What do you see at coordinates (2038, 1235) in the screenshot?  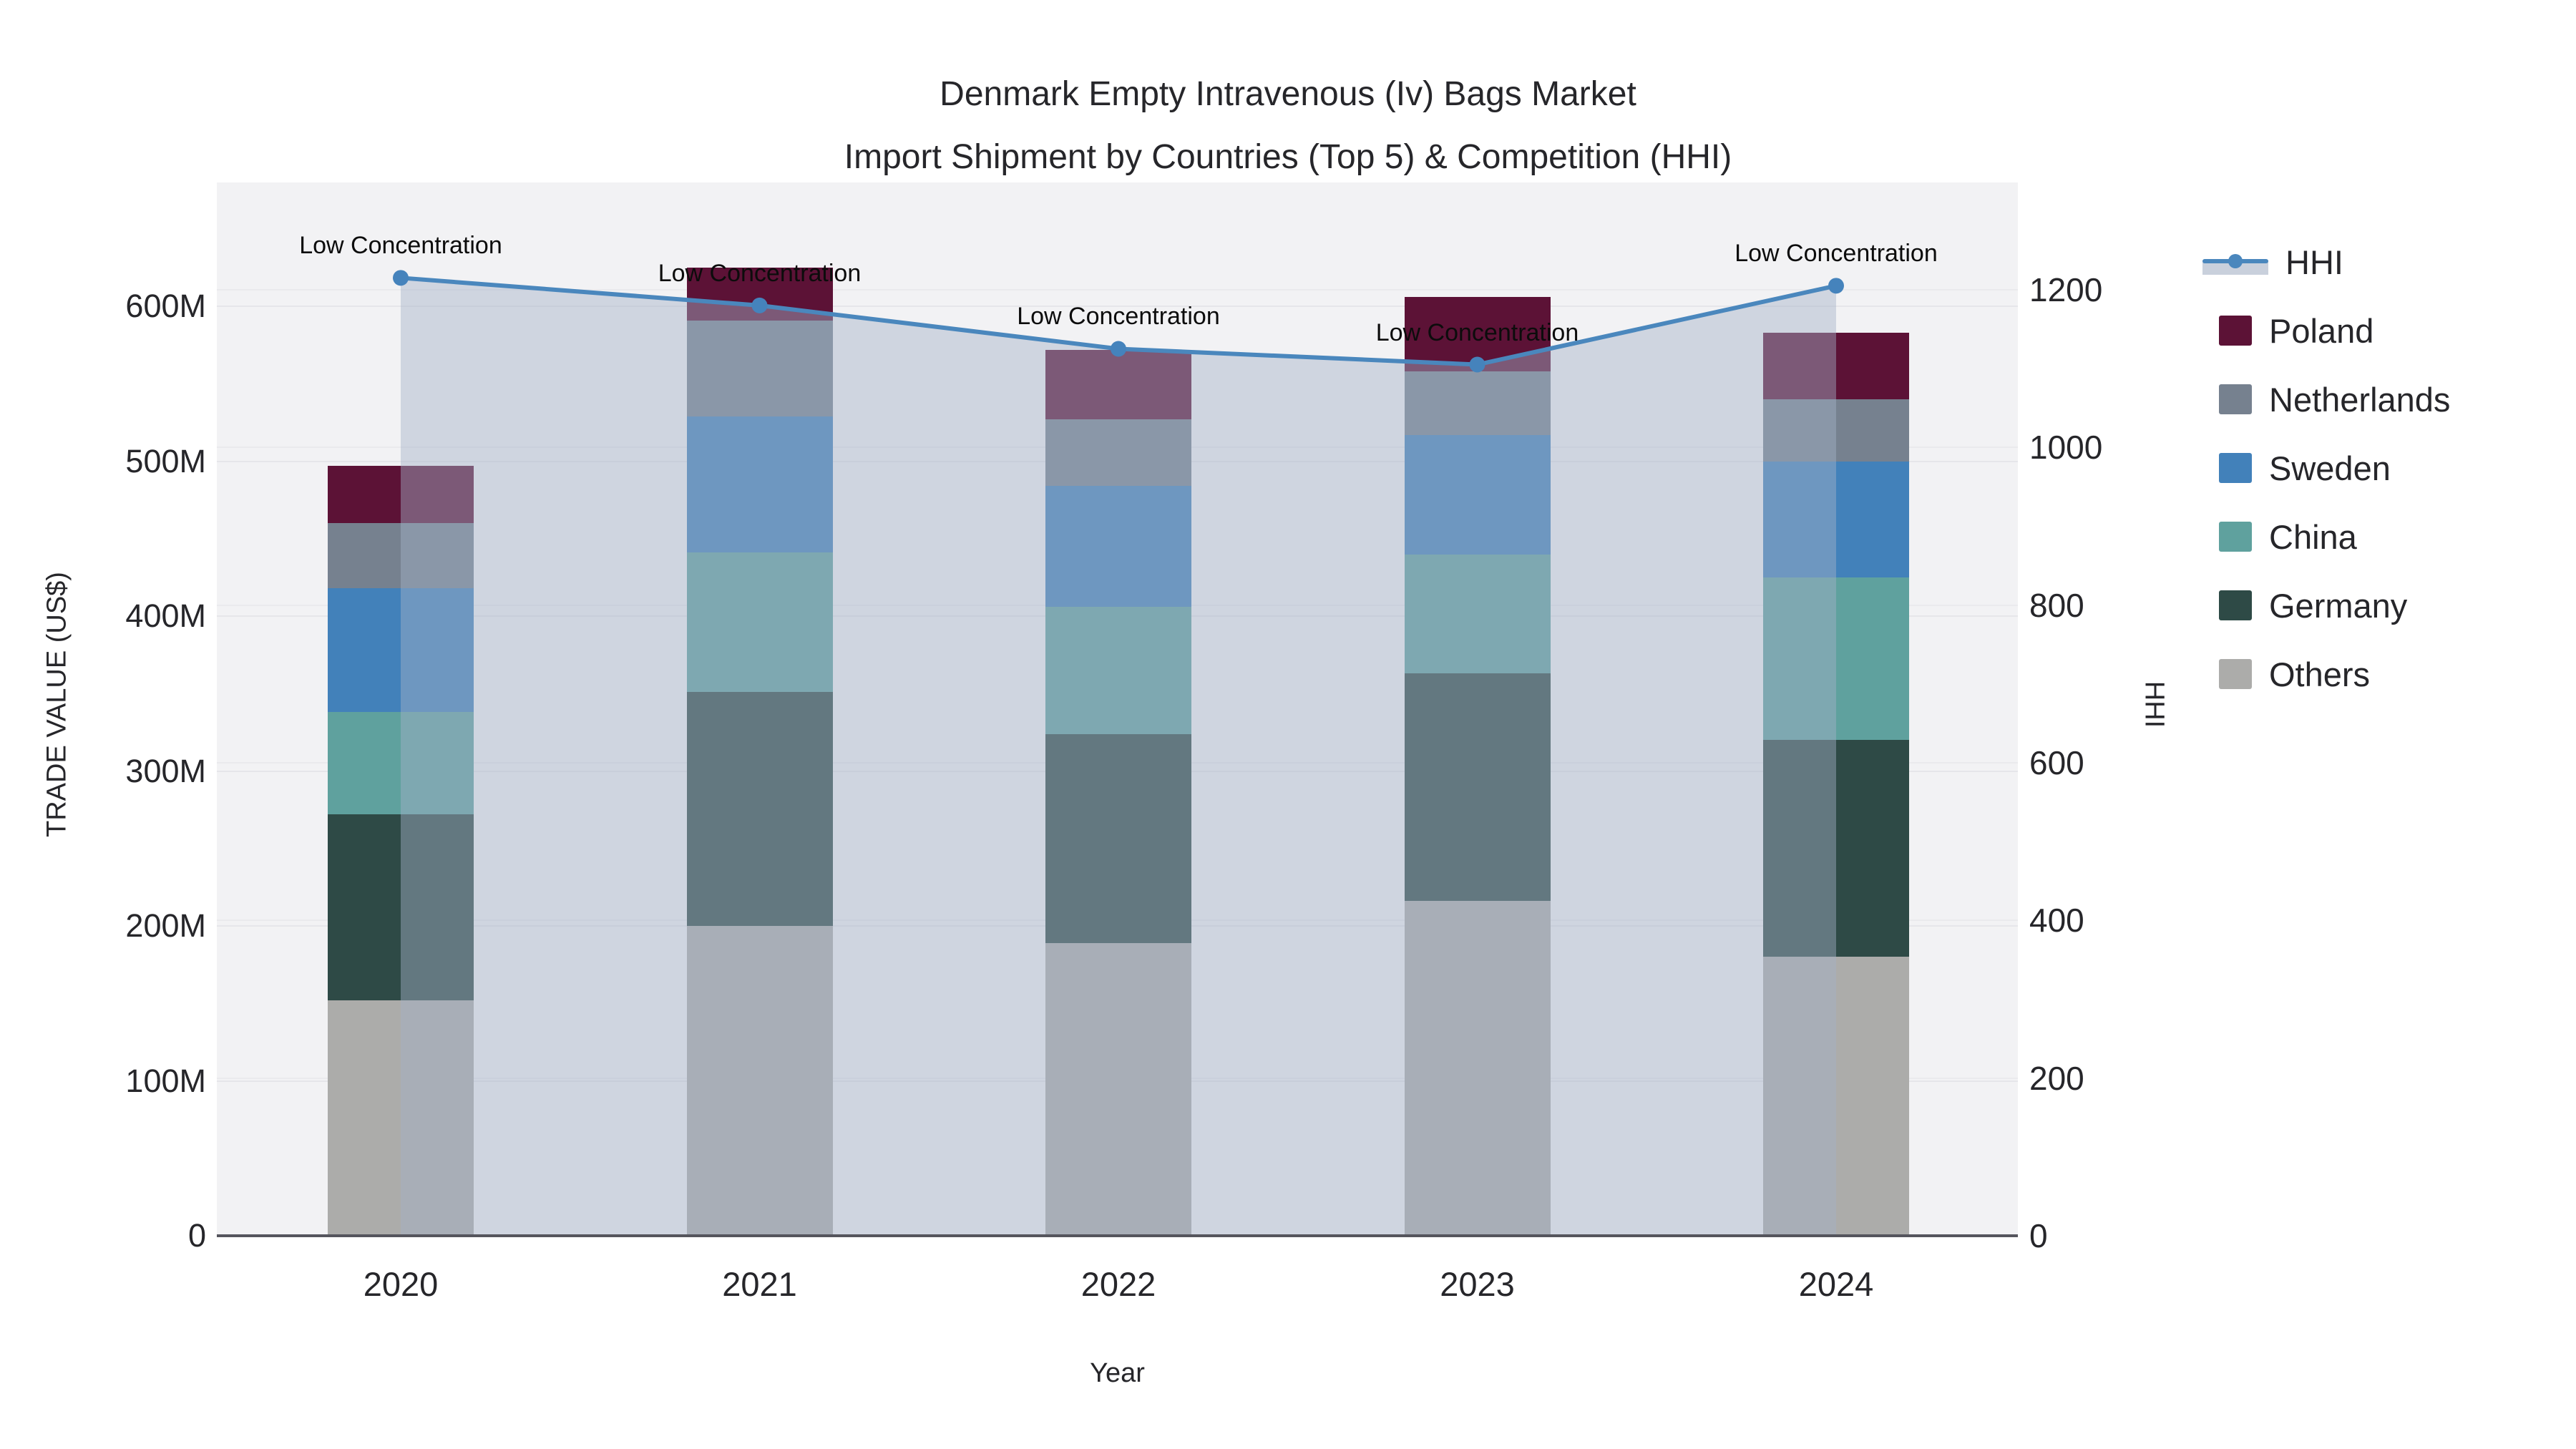 I see `y-right-tick-0: 0` at bounding box center [2038, 1235].